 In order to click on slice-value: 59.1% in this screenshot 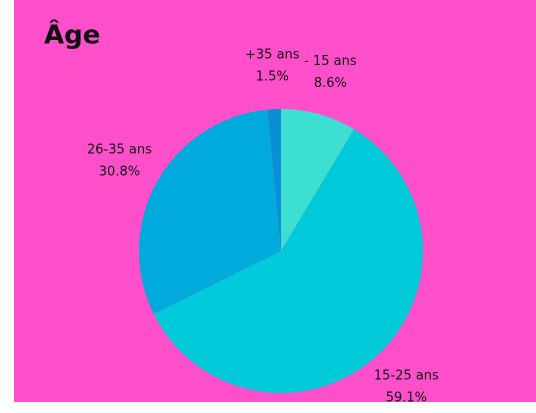, I will do `click(406, 398)`.